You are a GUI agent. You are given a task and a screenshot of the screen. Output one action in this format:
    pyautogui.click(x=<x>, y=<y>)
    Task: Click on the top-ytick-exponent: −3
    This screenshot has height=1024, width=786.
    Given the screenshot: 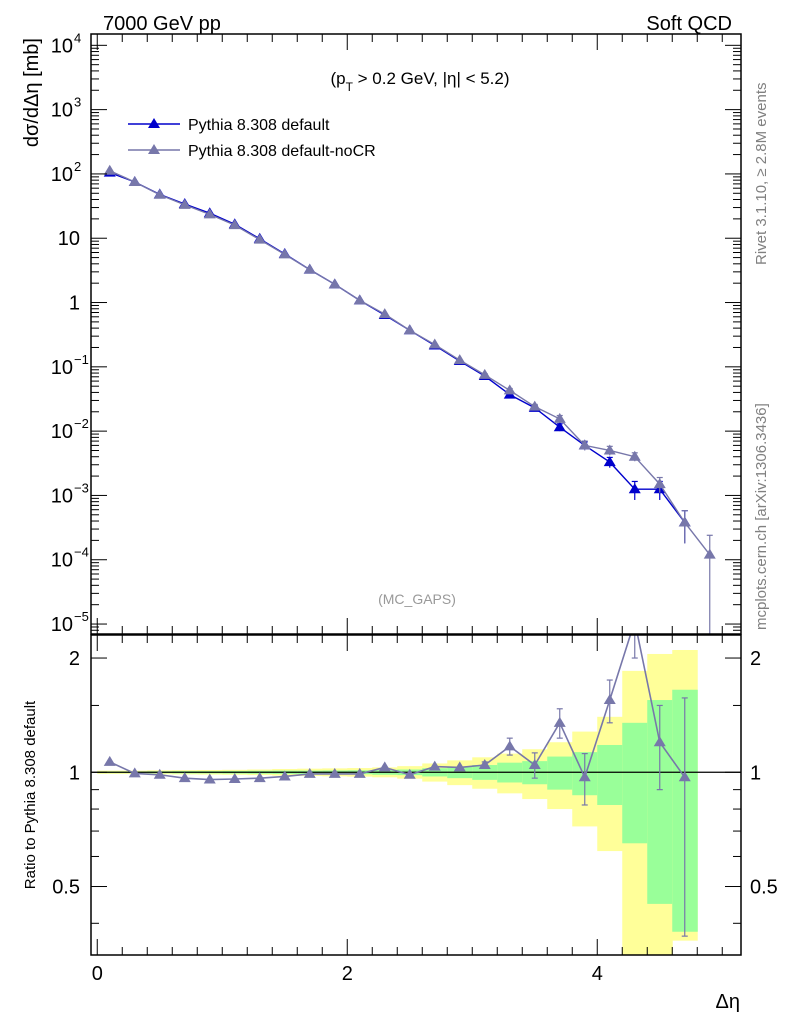 What is the action you would take?
    pyautogui.click(x=81, y=487)
    